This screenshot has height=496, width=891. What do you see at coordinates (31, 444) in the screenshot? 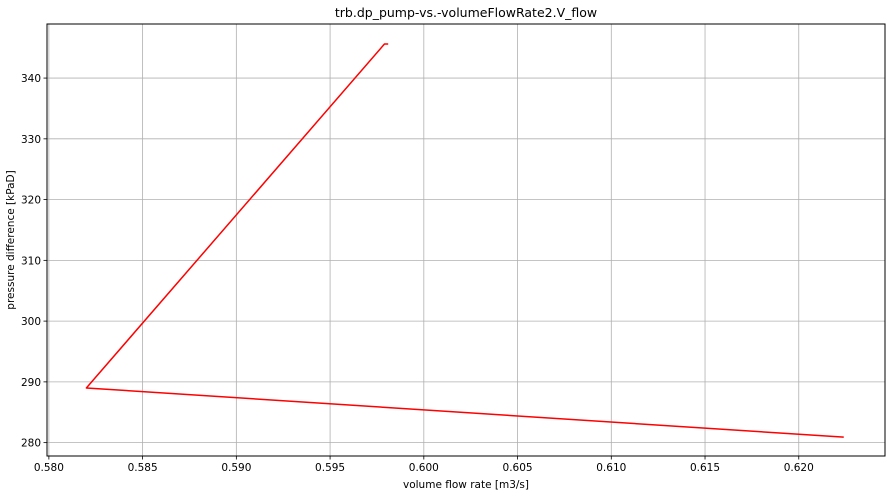
I see `y-tick-label: 280` at bounding box center [31, 444].